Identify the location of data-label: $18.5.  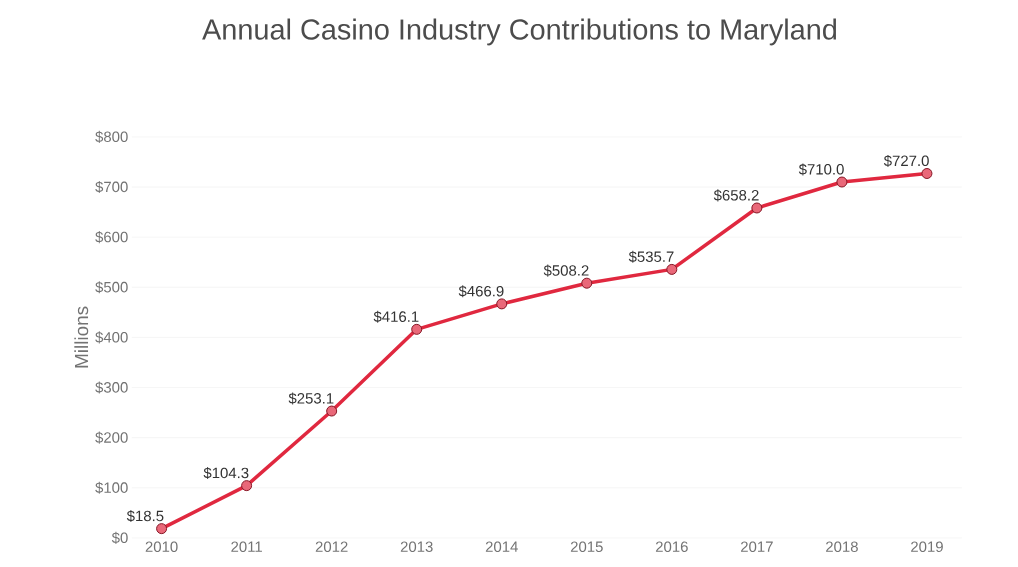
(145, 516).